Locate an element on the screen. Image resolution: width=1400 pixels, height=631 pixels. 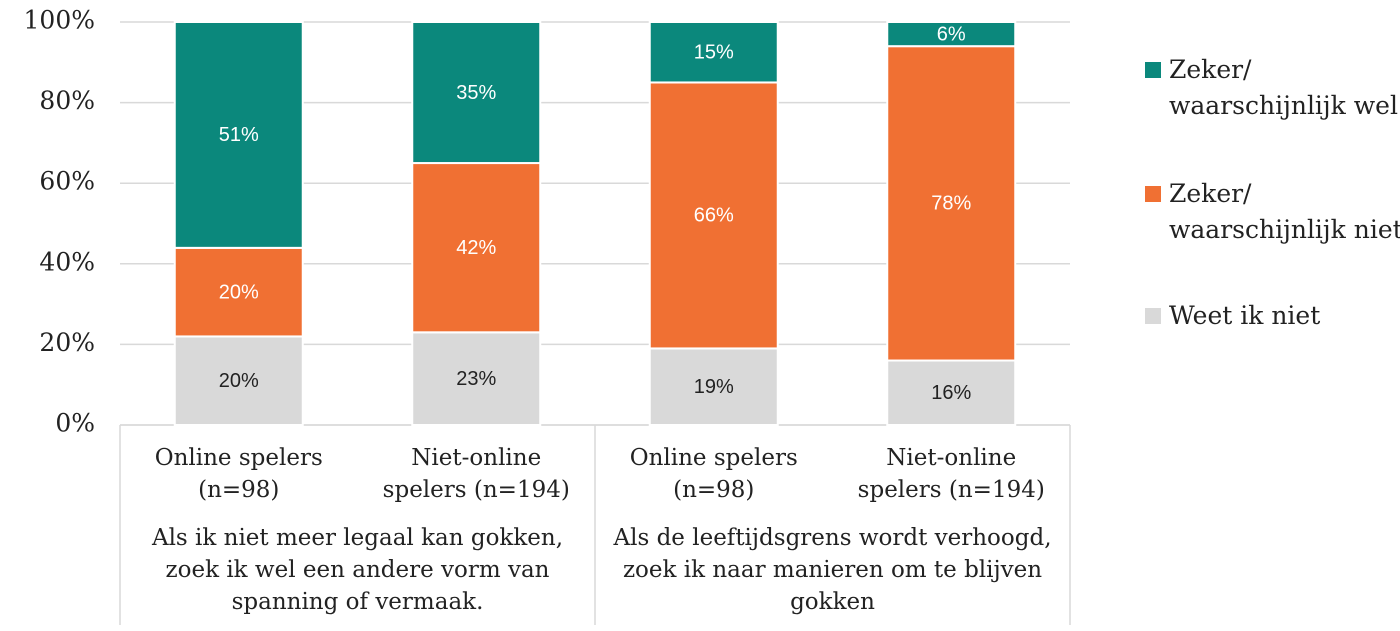
data-label: 35% is located at coordinates (476, 93).